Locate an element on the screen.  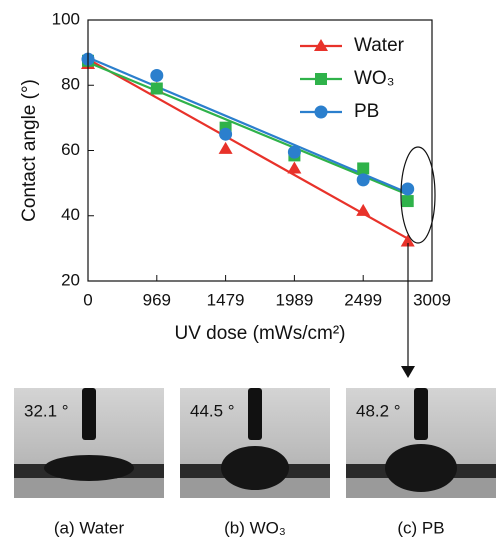
x-tick-label: 969 is located at coordinates (157, 299).